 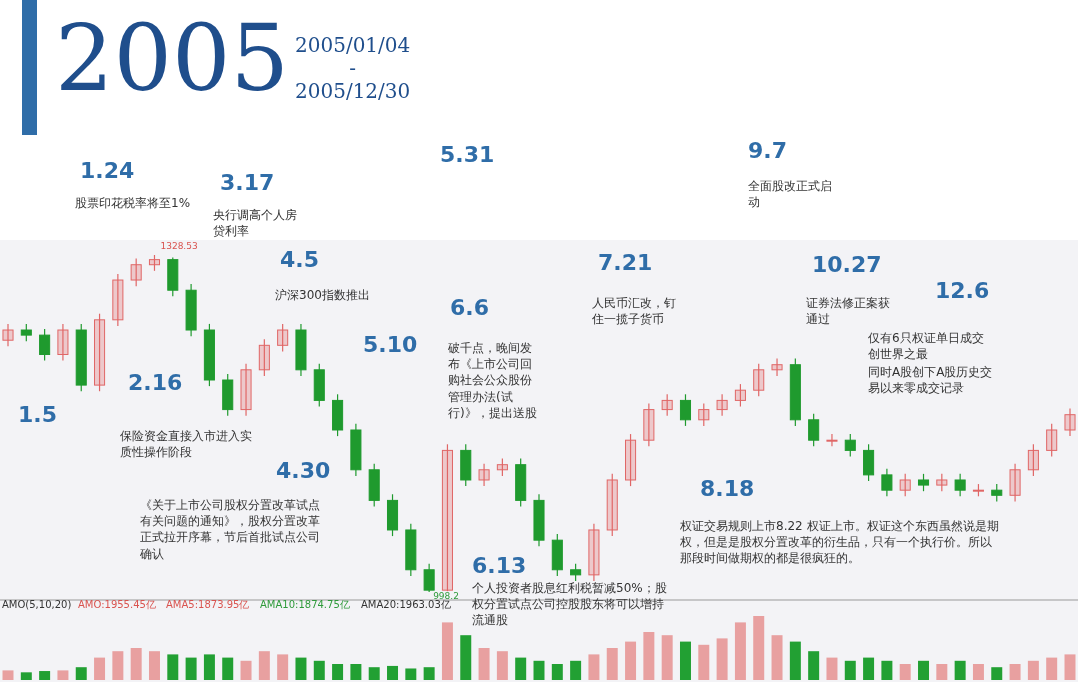 I want to click on annotation: 2.16, so click(x=155, y=383).